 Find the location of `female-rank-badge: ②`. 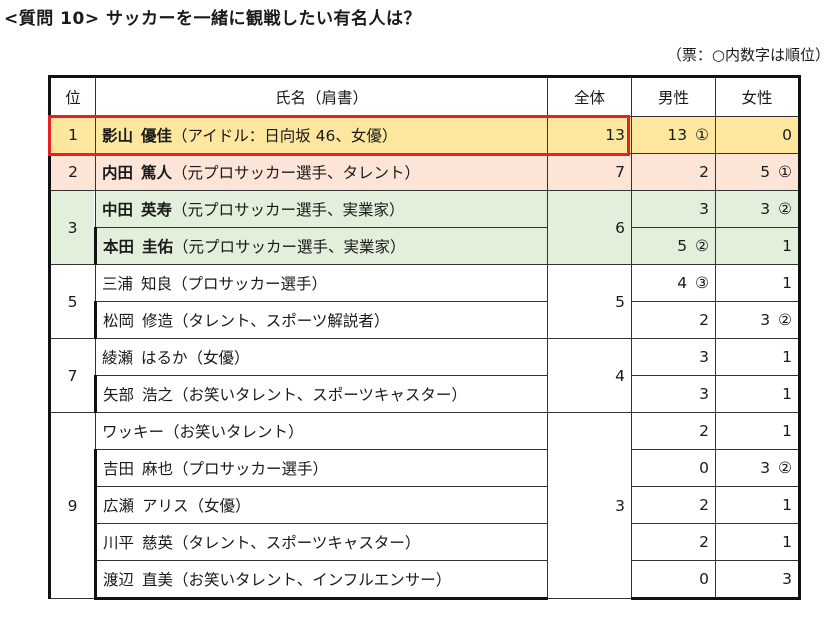

female-rank-badge: ② is located at coordinates (785, 320).